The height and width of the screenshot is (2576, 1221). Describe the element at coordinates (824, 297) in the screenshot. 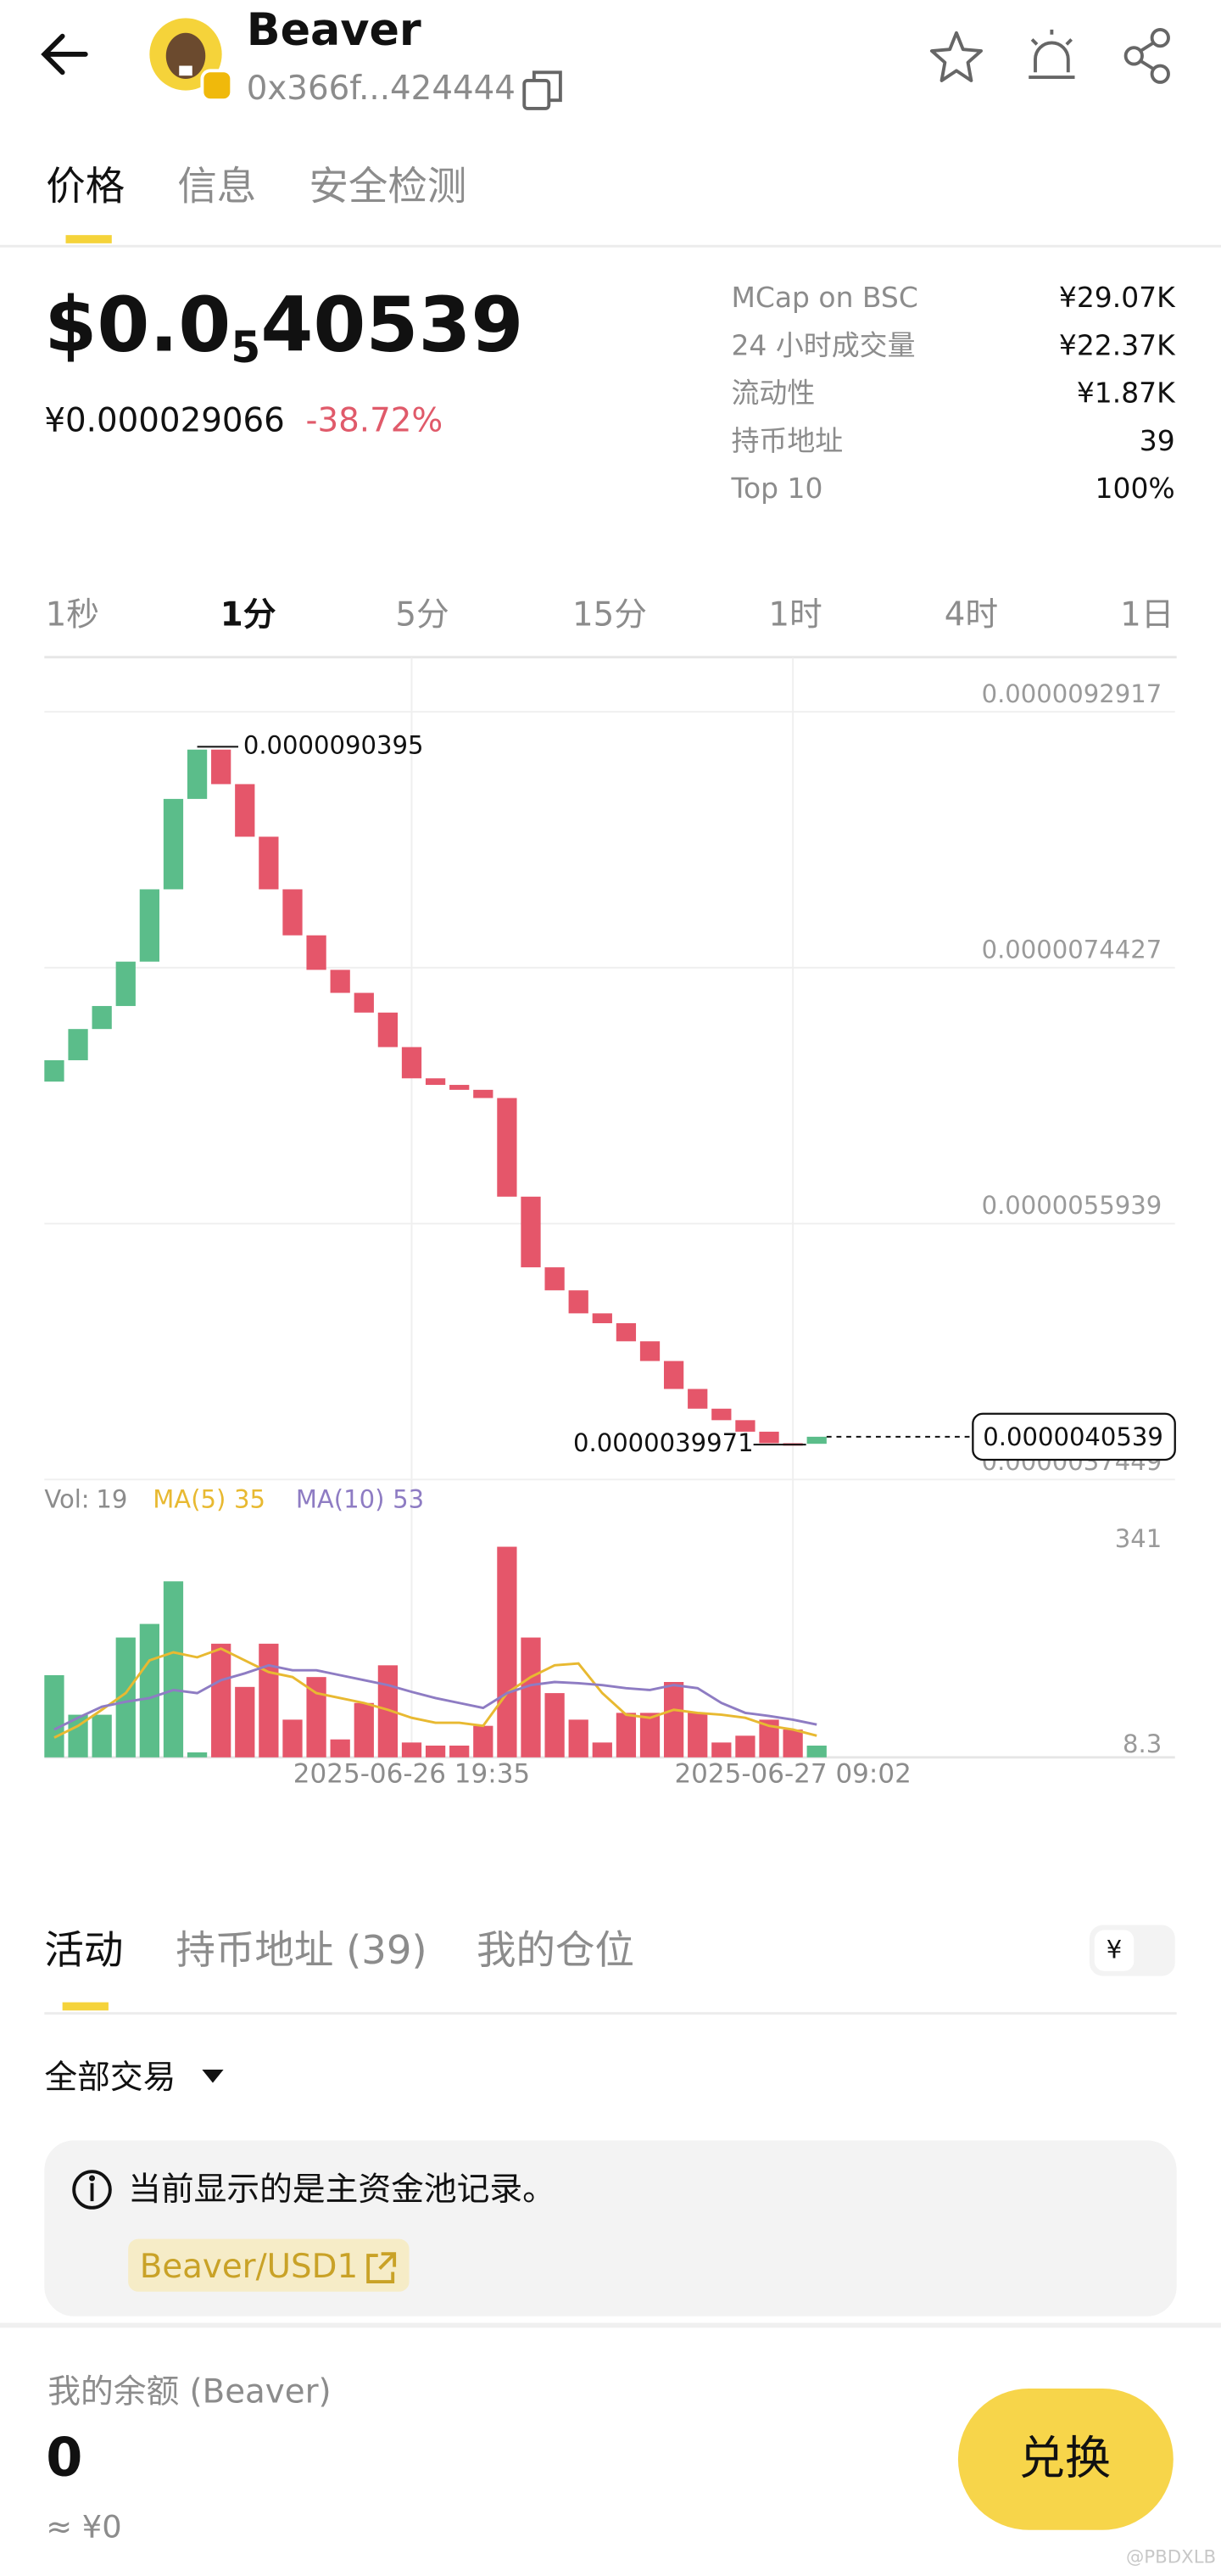

I see `stat-label: MCap on BSC` at that location.